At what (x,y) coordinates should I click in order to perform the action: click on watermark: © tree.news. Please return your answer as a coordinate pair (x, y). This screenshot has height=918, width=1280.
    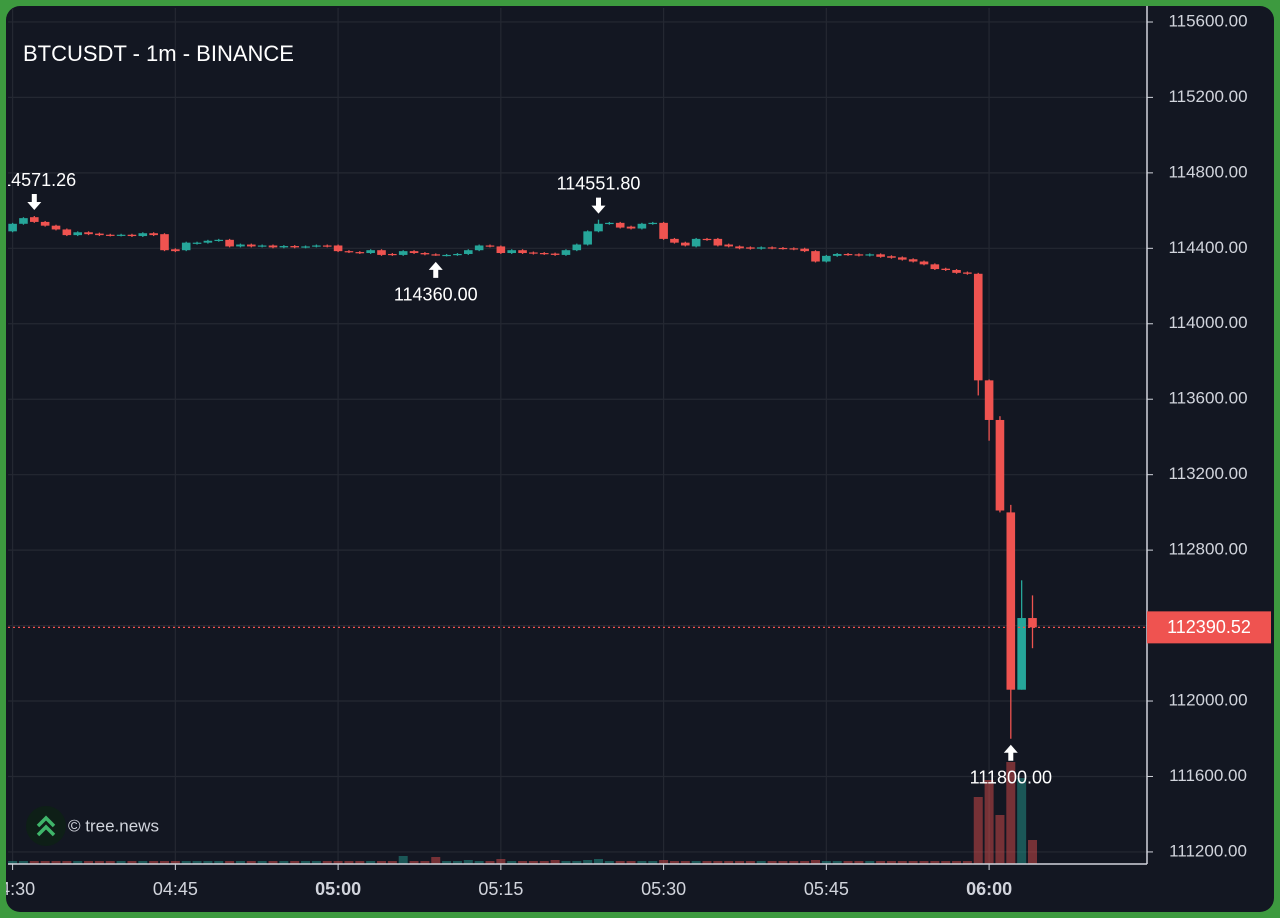
    Looking at the image, I should click on (92, 826).